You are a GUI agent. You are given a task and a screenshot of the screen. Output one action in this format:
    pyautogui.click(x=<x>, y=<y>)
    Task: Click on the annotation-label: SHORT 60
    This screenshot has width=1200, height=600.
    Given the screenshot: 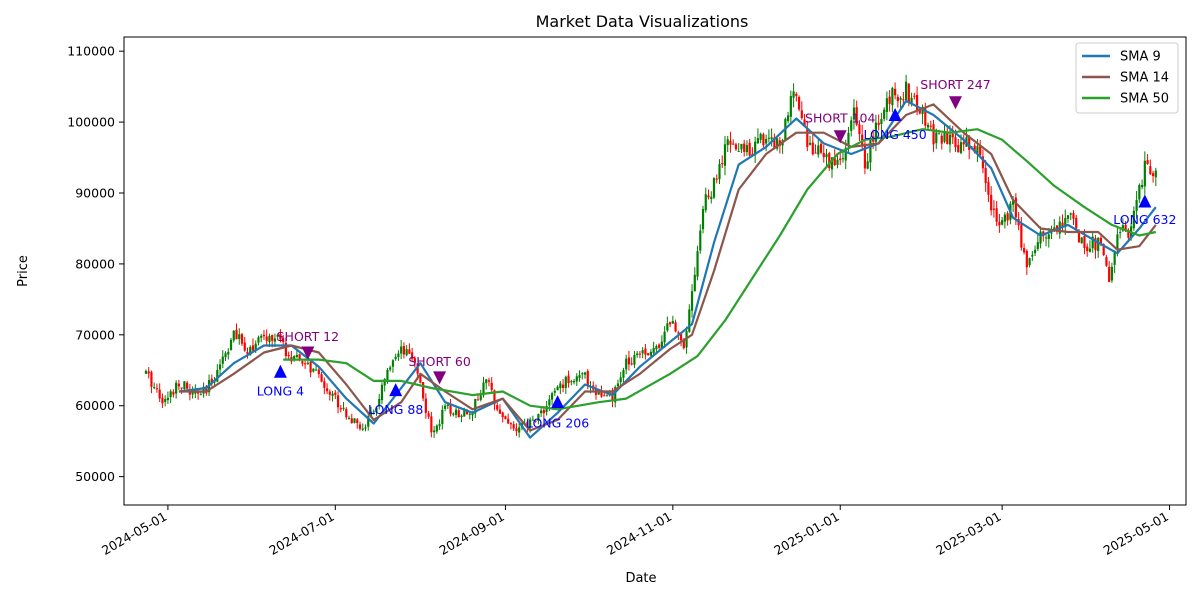 What is the action you would take?
    pyautogui.click(x=439, y=361)
    